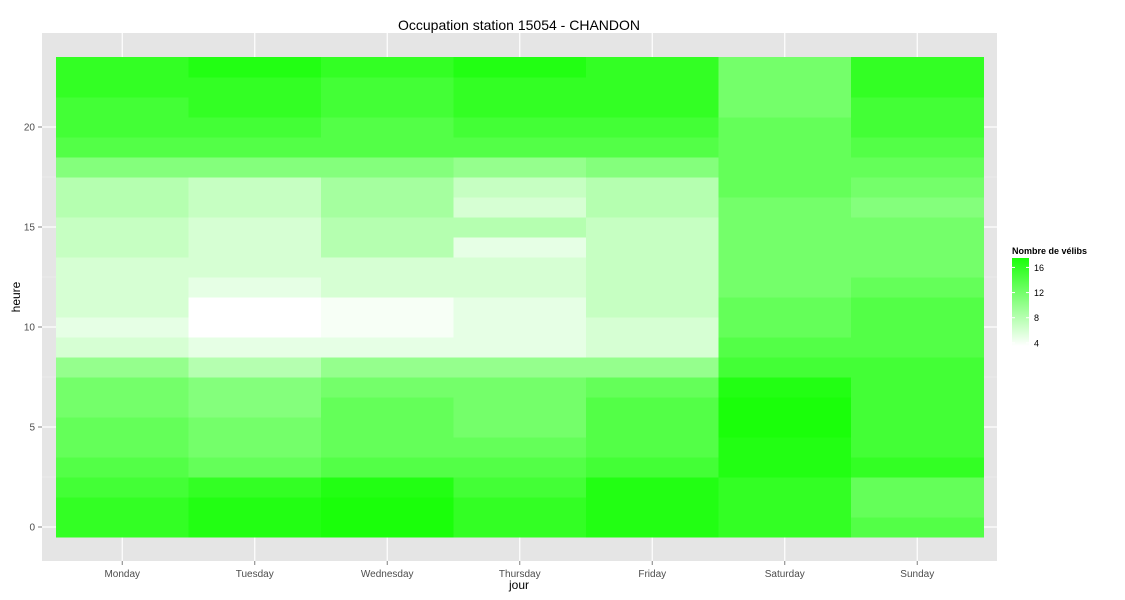  I want to click on x-tick-label: Thursday, so click(520, 574).